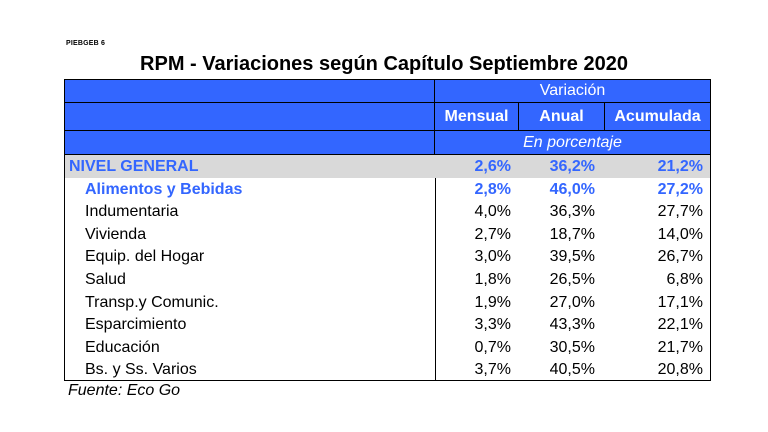 Image resolution: width=768 pixels, height=432 pixels. I want to click on value-mensual: 2,7%, so click(492, 234).